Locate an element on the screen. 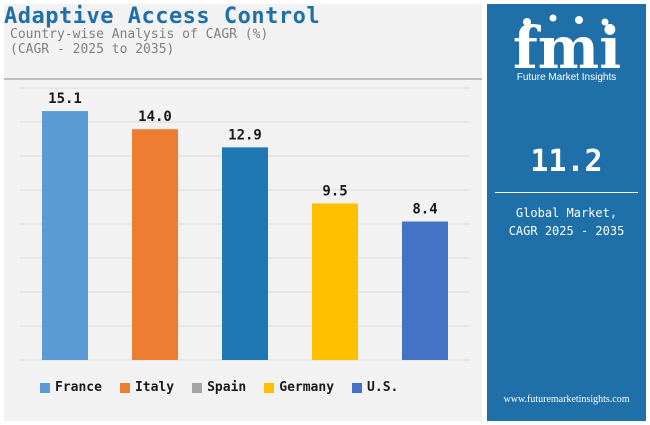 The image size is (650, 425). logo-lettering: fmi is located at coordinates (567, 48).